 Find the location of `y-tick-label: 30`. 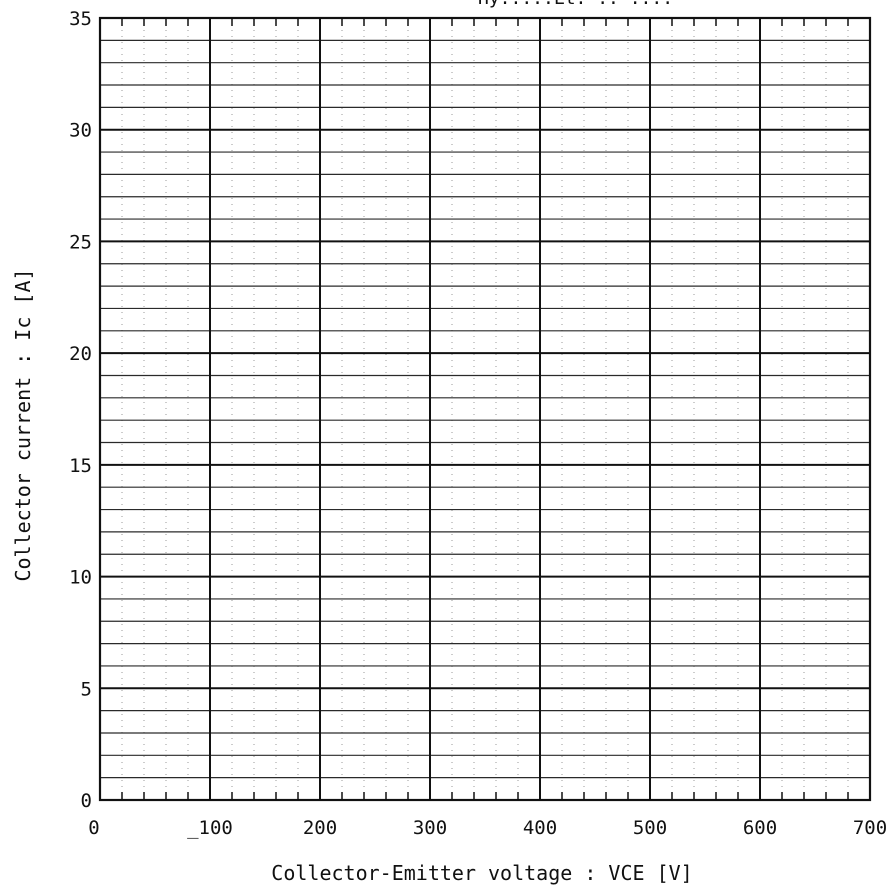

y-tick-label: 30 is located at coordinates (80, 131).